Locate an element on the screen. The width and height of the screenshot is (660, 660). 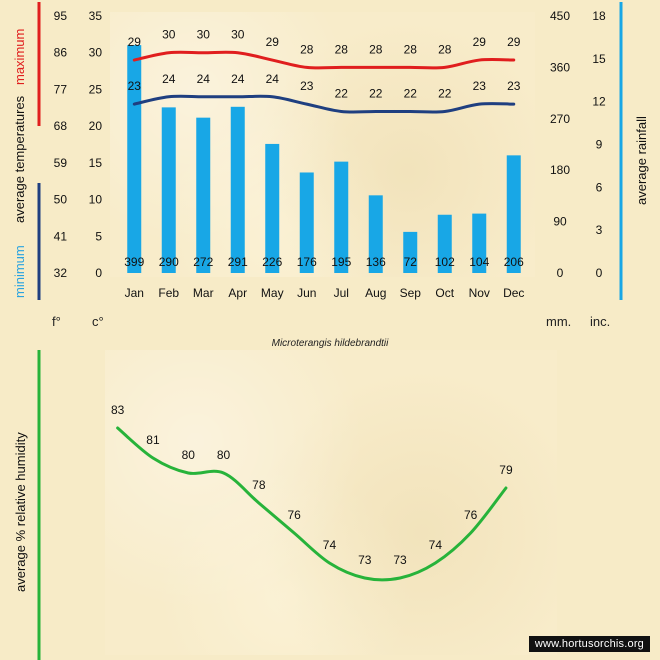
tick-label-rain-inches: 9 is located at coordinates (599, 145).